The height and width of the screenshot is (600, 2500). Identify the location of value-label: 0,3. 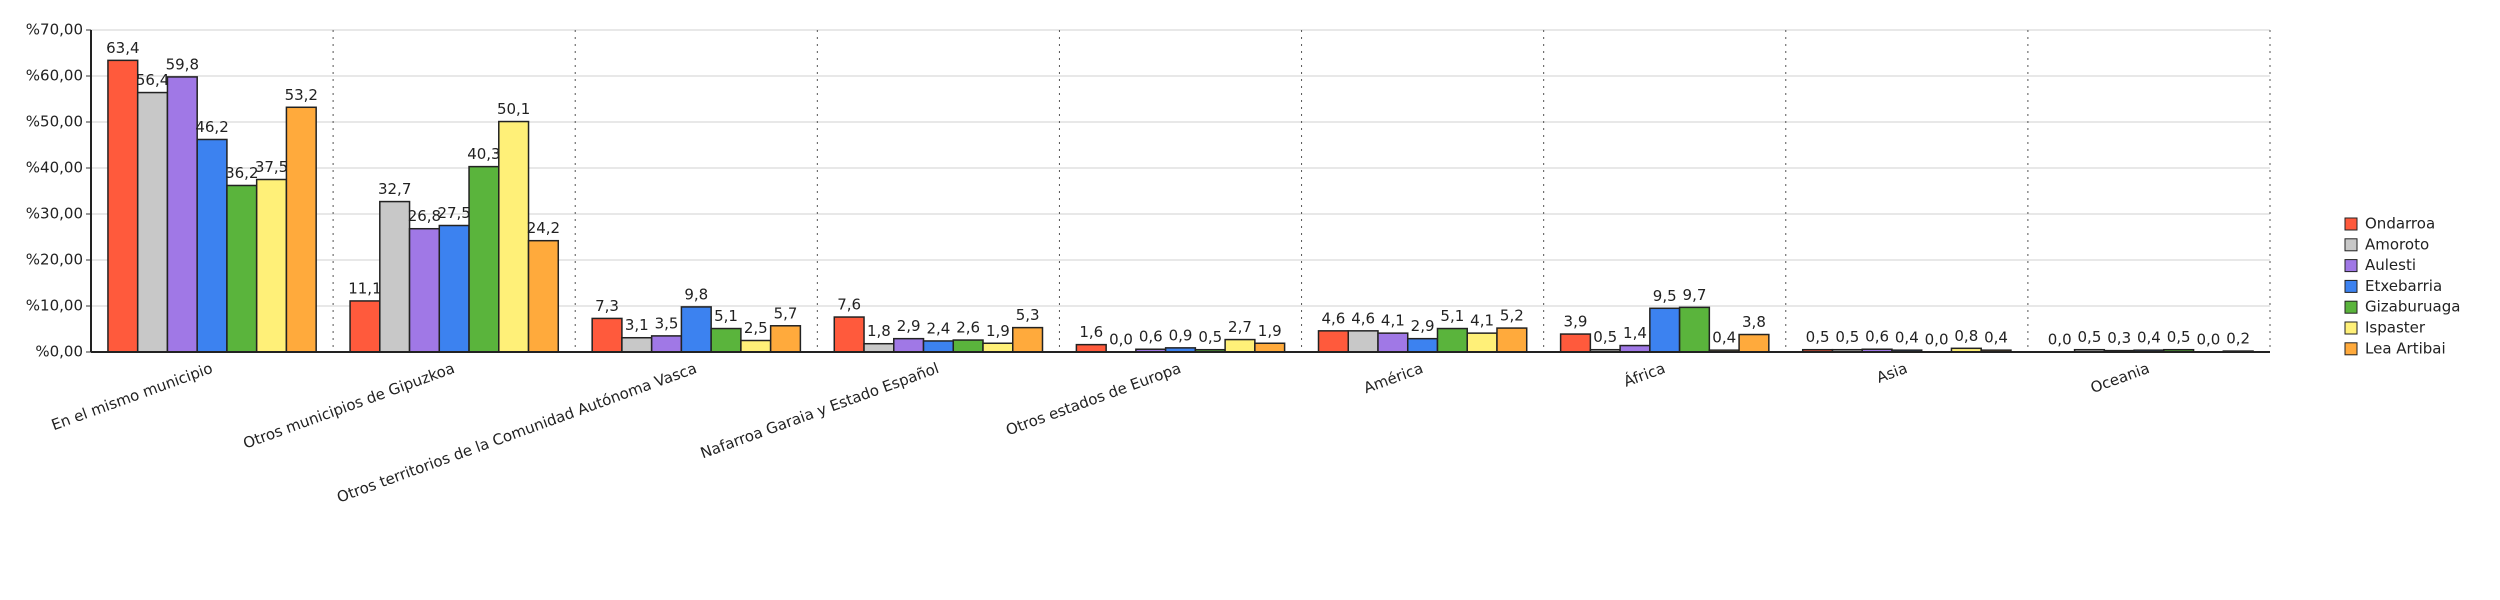
(2119, 338).